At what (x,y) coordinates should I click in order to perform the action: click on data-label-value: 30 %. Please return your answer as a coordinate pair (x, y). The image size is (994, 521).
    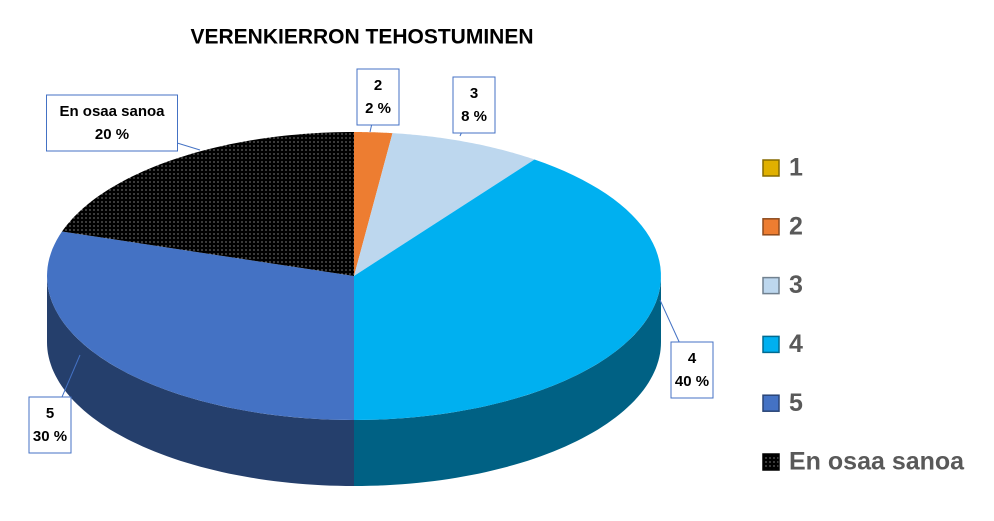
    Looking at the image, I should click on (50, 436).